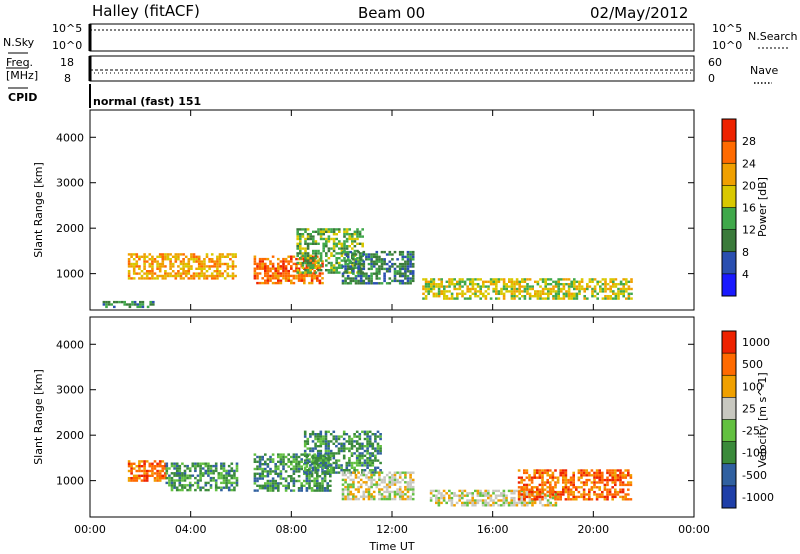  I want to click on noise-tick-high-left: 10^5, so click(67, 28).